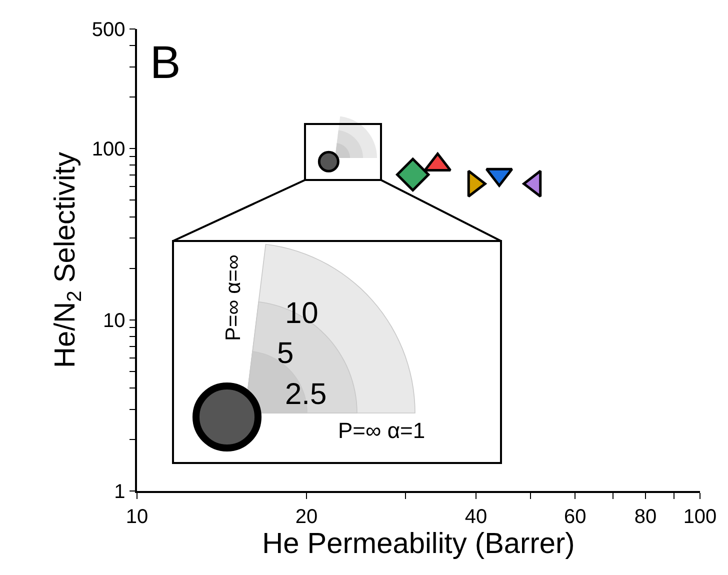 This screenshot has width=728, height=575. Describe the element at coordinates (418, 544) in the screenshot. I see `x-axis-title: He Permeability (Barrer)` at that location.